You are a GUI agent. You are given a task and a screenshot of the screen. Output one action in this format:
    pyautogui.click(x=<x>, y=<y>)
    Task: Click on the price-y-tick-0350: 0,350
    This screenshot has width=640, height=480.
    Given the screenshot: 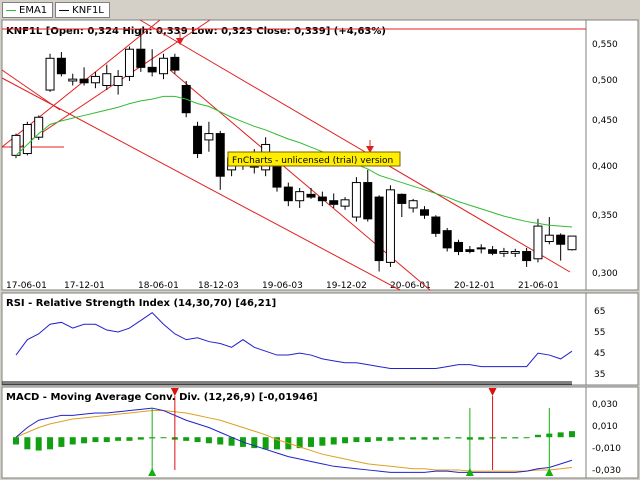 What is the action you would take?
    pyautogui.click(x=605, y=216)
    